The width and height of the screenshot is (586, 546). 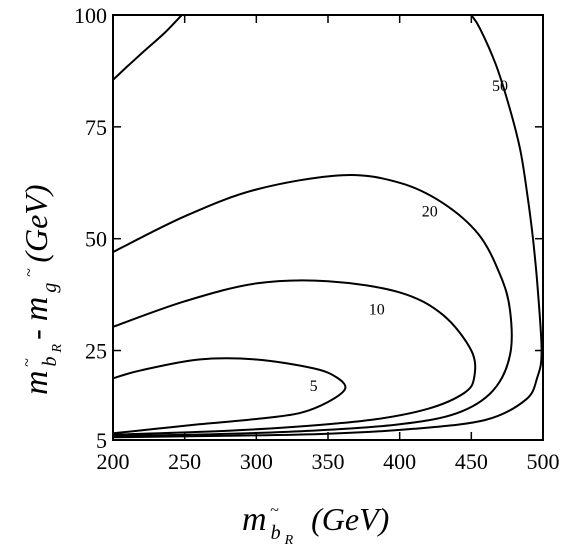 I want to click on x-axis-title-m: m, so click(x=254, y=519).